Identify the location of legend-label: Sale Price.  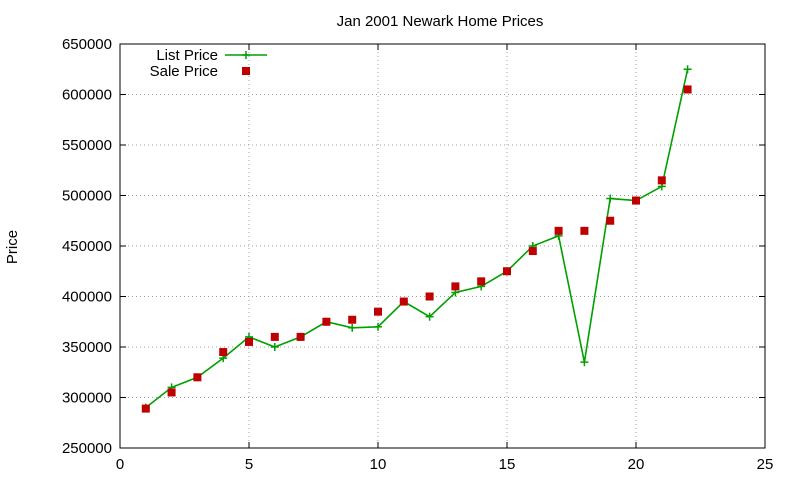
(184, 71).